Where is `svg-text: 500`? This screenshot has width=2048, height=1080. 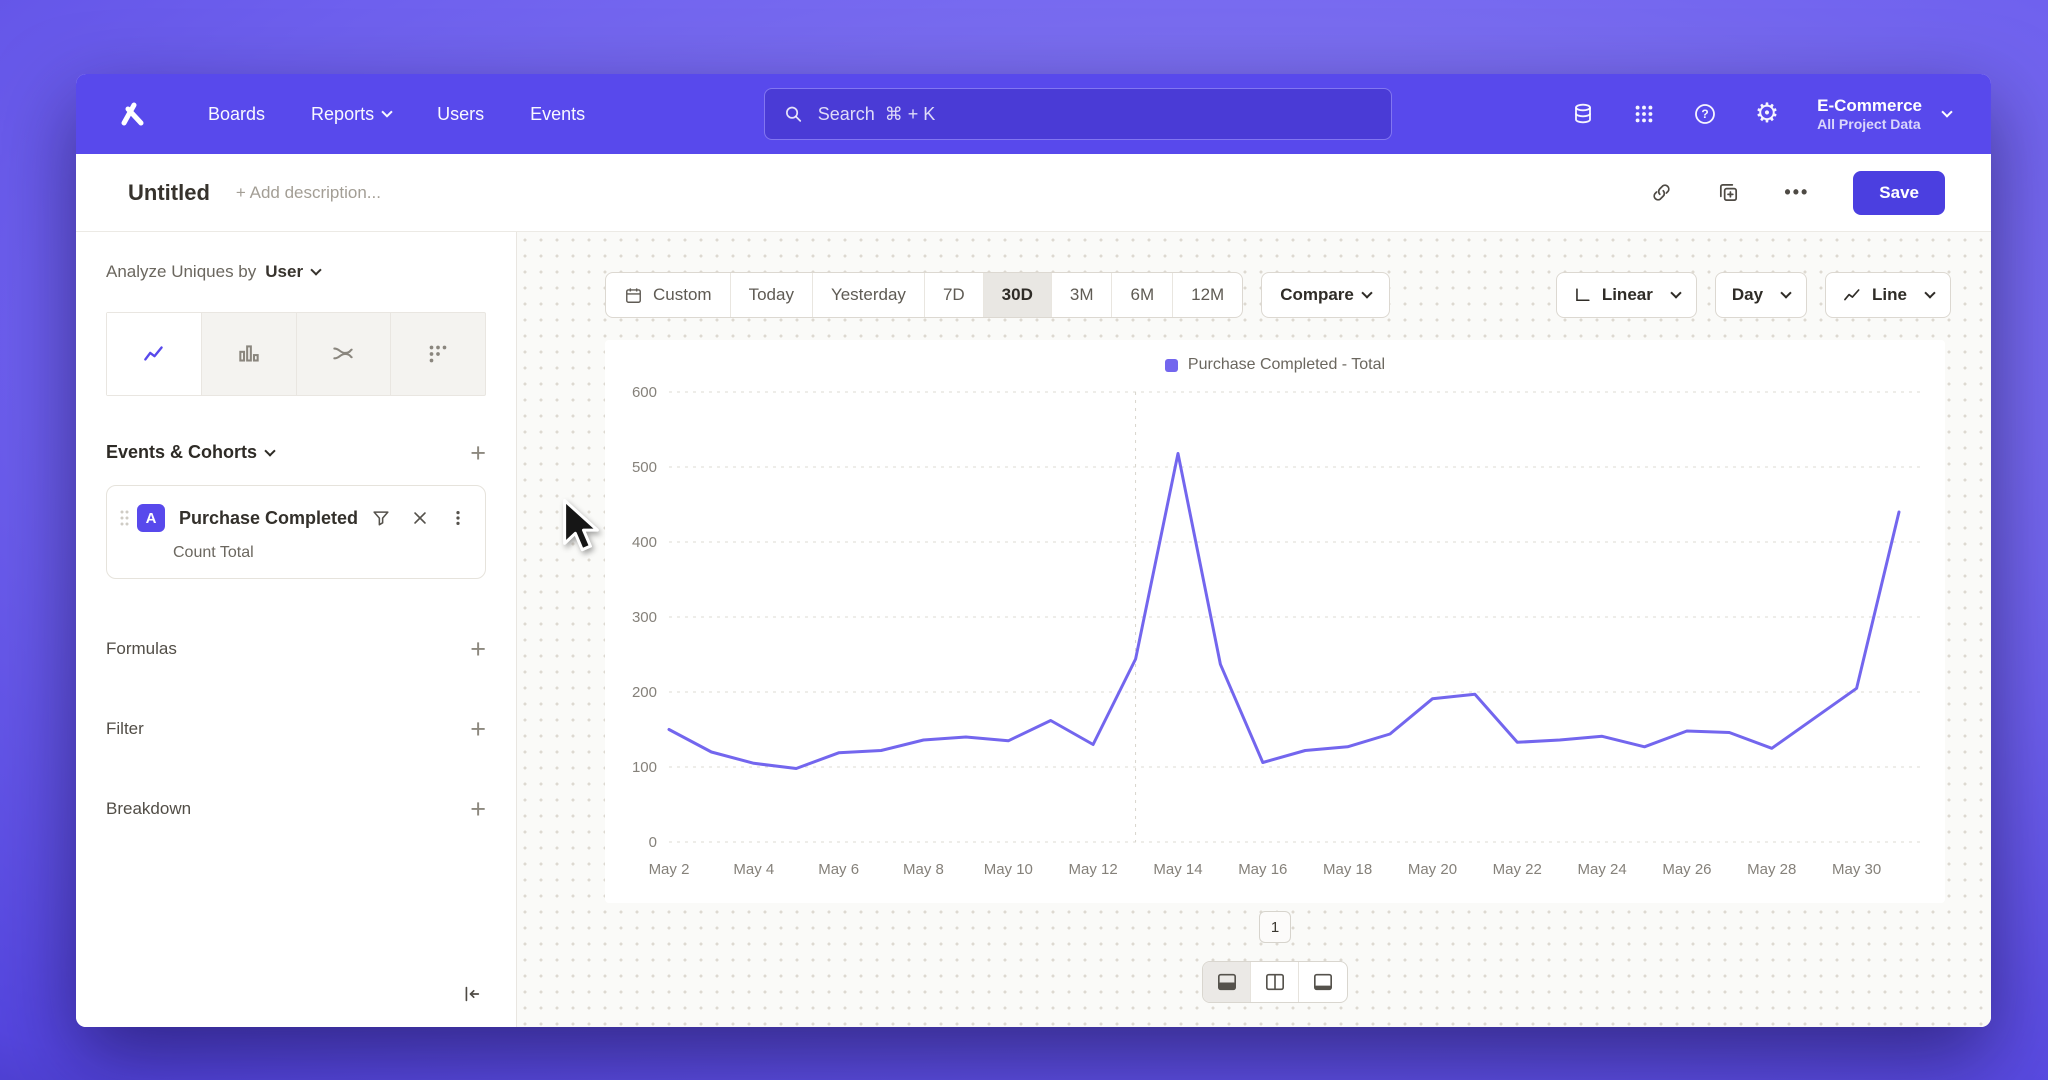
svg-text: 500 is located at coordinates (644, 467).